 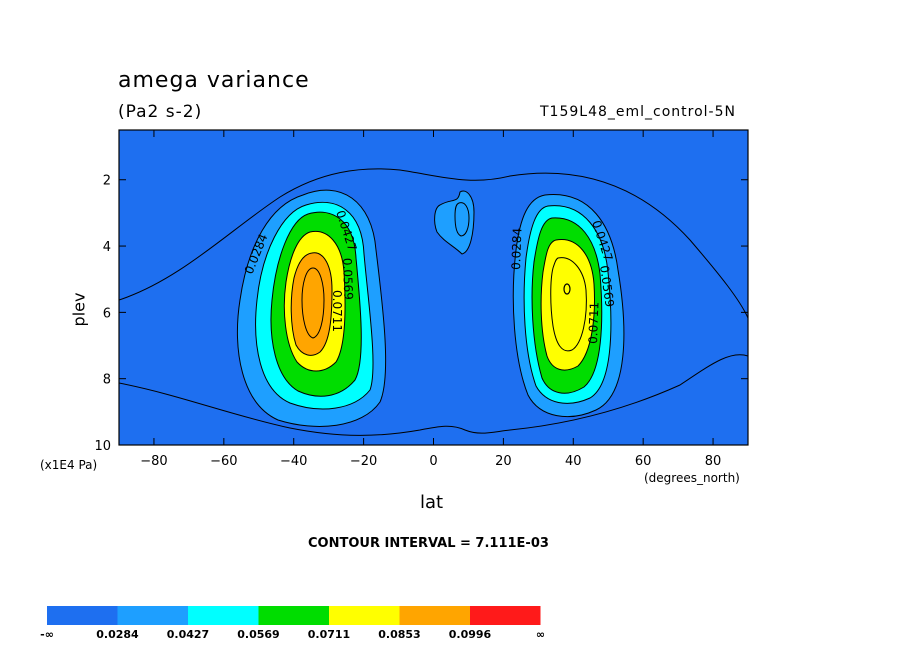 I want to click on x-tick-label: −20, so click(x=363, y=461).